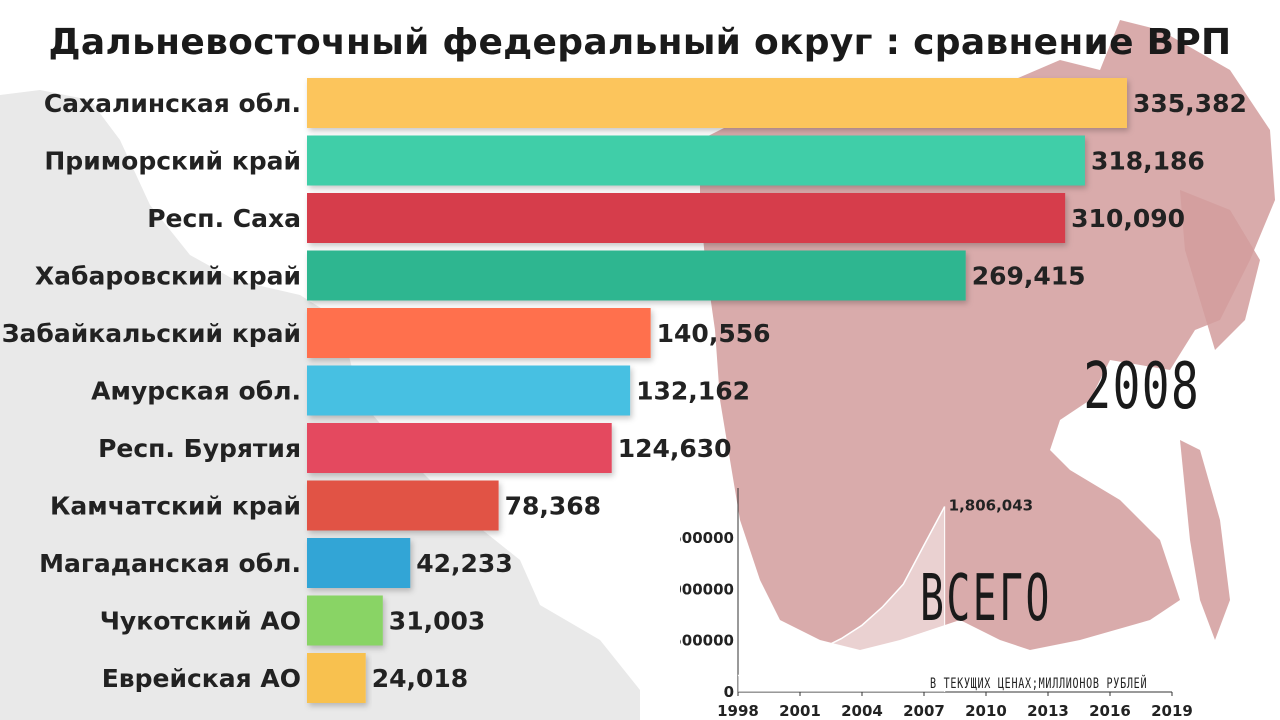 This screenshot has height=720, width=1280. Describe the element at coordinates (196, 391) in the screenshot. I see `category-label-6: Амурская обл.` at that location.